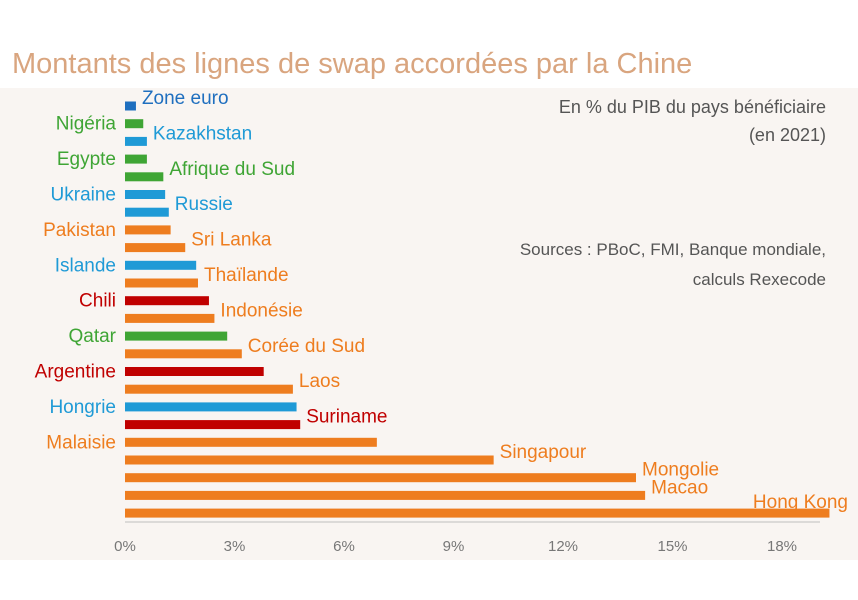  Describe the element at coordinates (231, 240) in the screenshot. I see `category-label: Sri Lanka` at that location.